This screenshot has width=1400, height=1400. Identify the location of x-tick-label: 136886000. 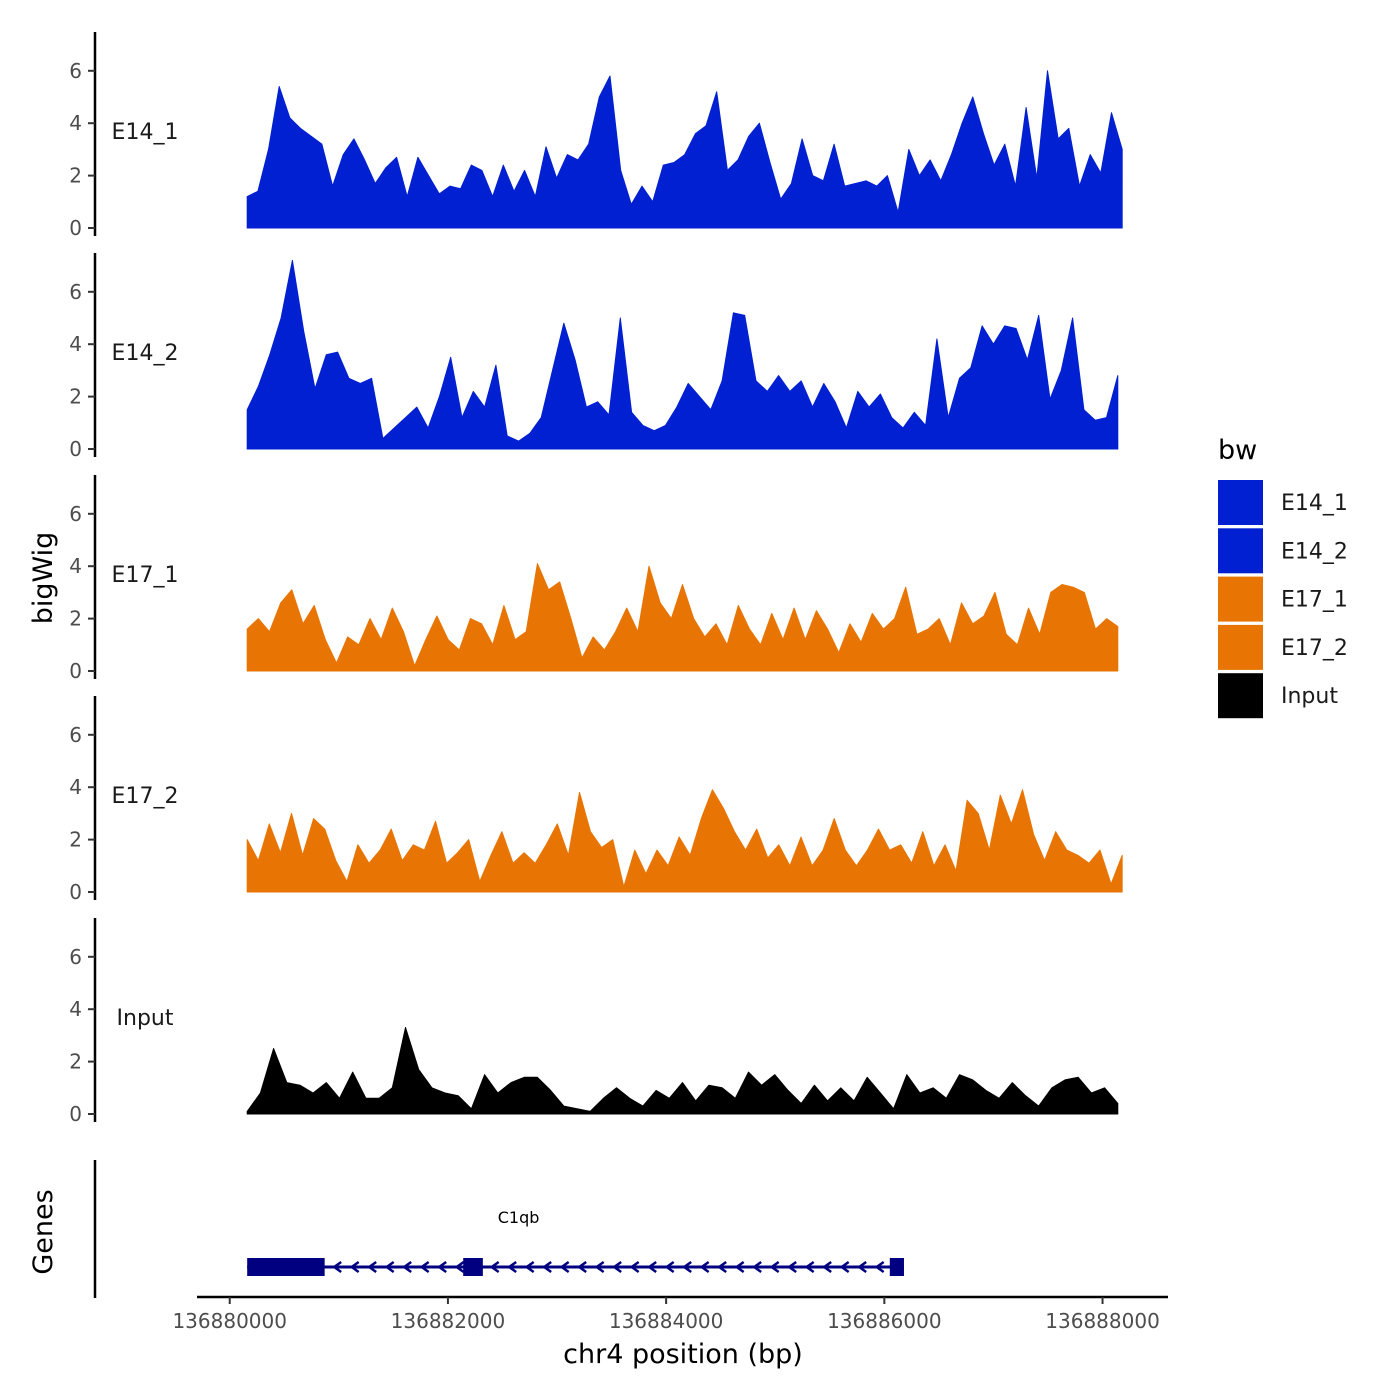
(884, 1321).